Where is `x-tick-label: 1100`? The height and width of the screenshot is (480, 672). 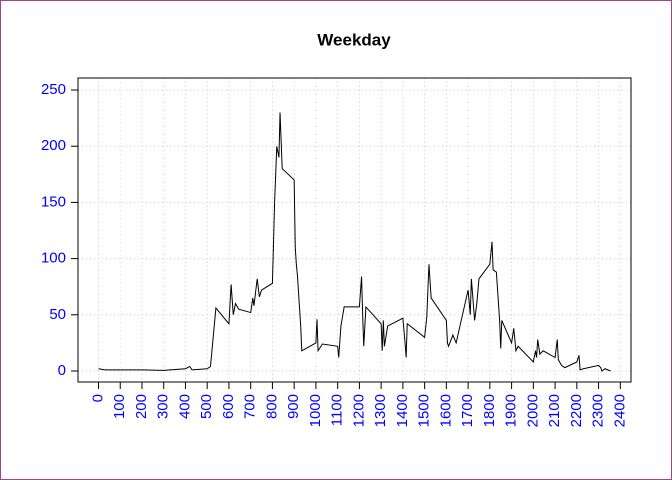
x-tick-label: 1100 is located at coordinates (337, 410).